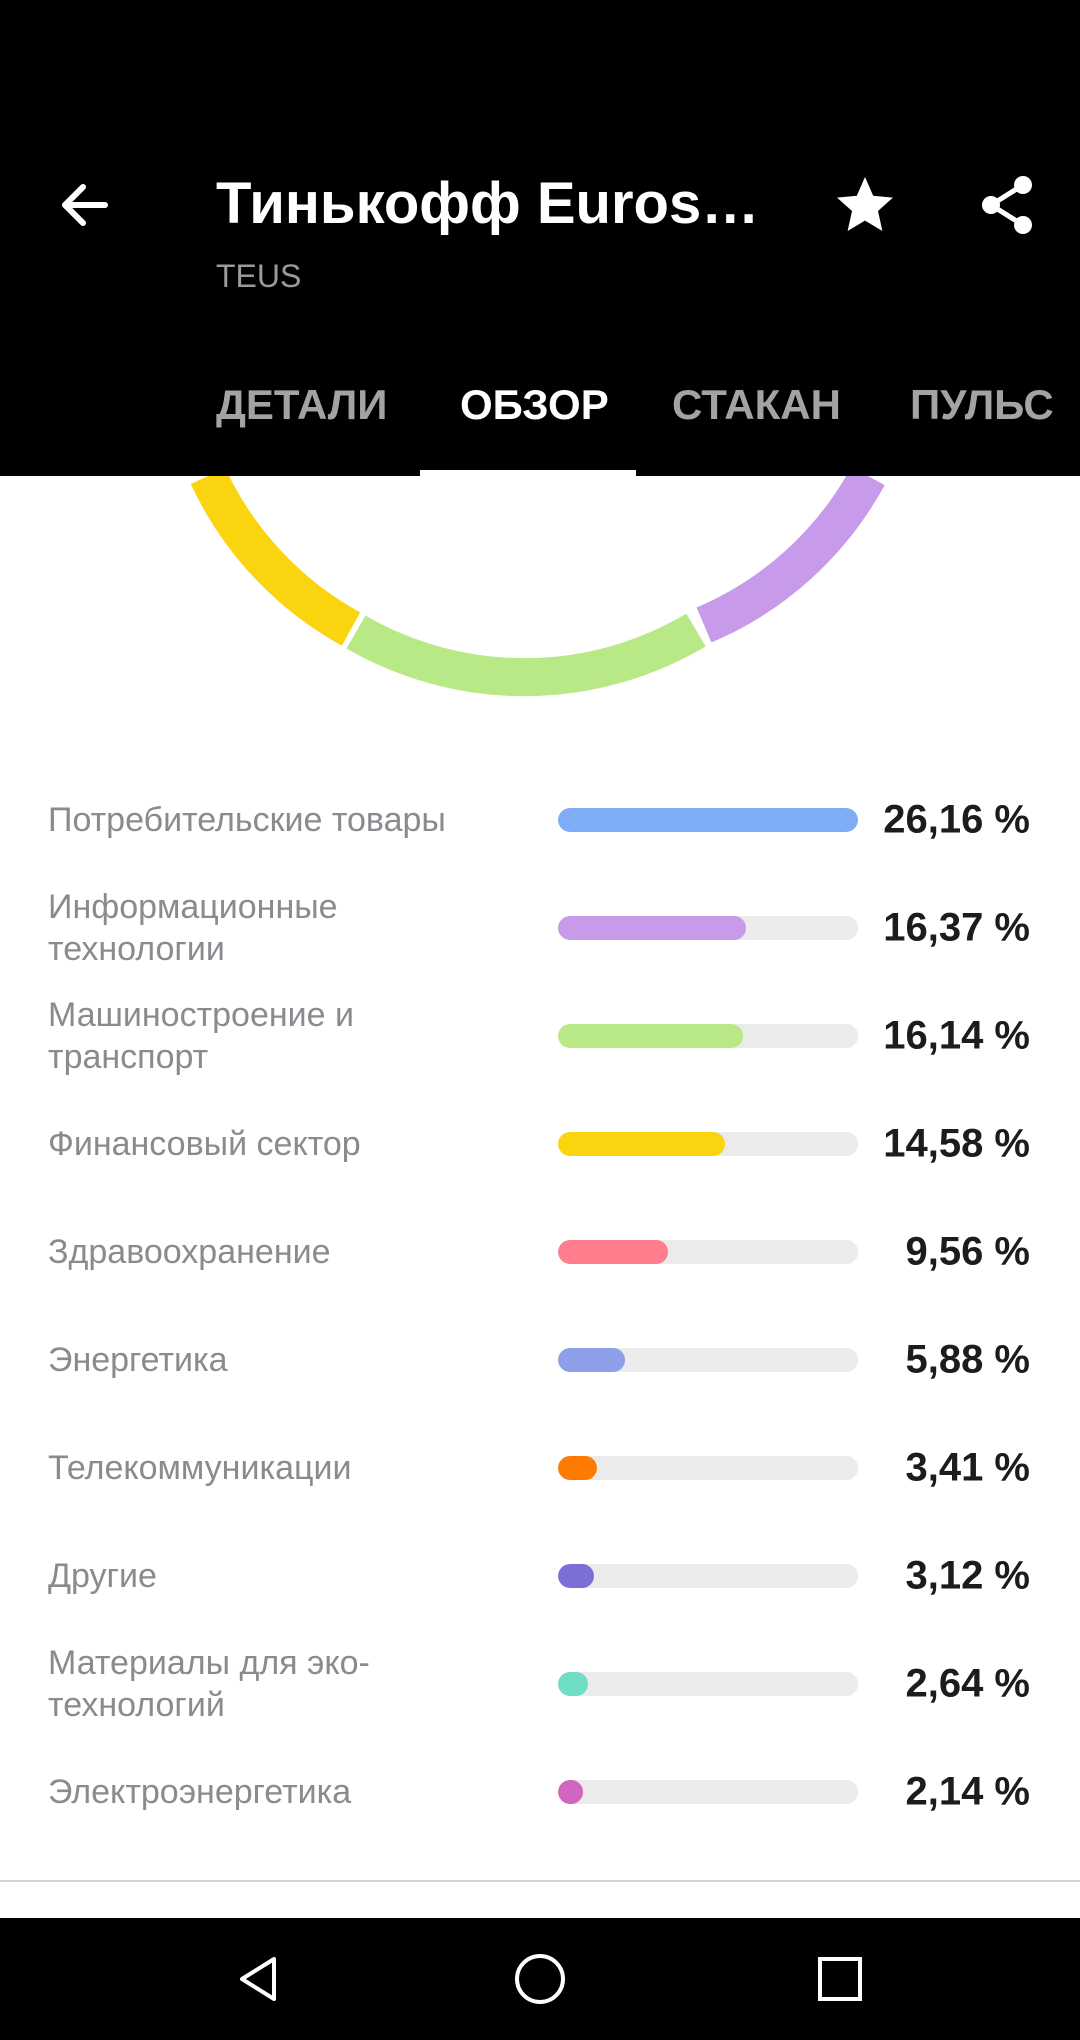 The image size is (1080, 2040). Describe the element at coordinates (982, 404) in the screenshot. I see `tab-pulse: ПУЛЬС` at that location.